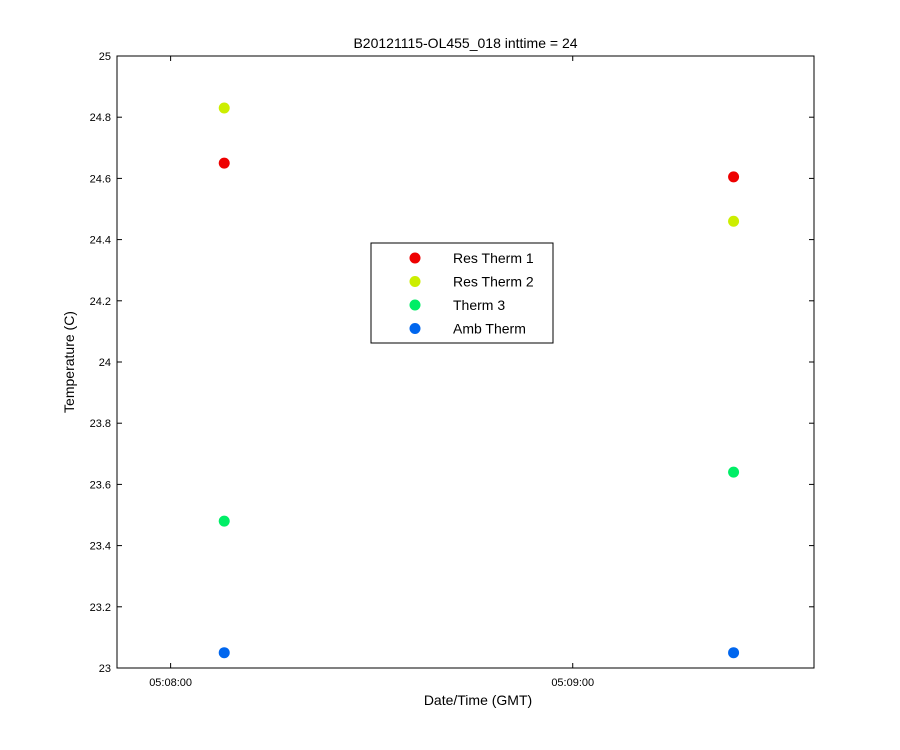 The image size is (900, 750). What do you see at coordinates (100, 424) in the screenshot?
I see `y-tick-label: 23.8` at bounding box center [100, 424].